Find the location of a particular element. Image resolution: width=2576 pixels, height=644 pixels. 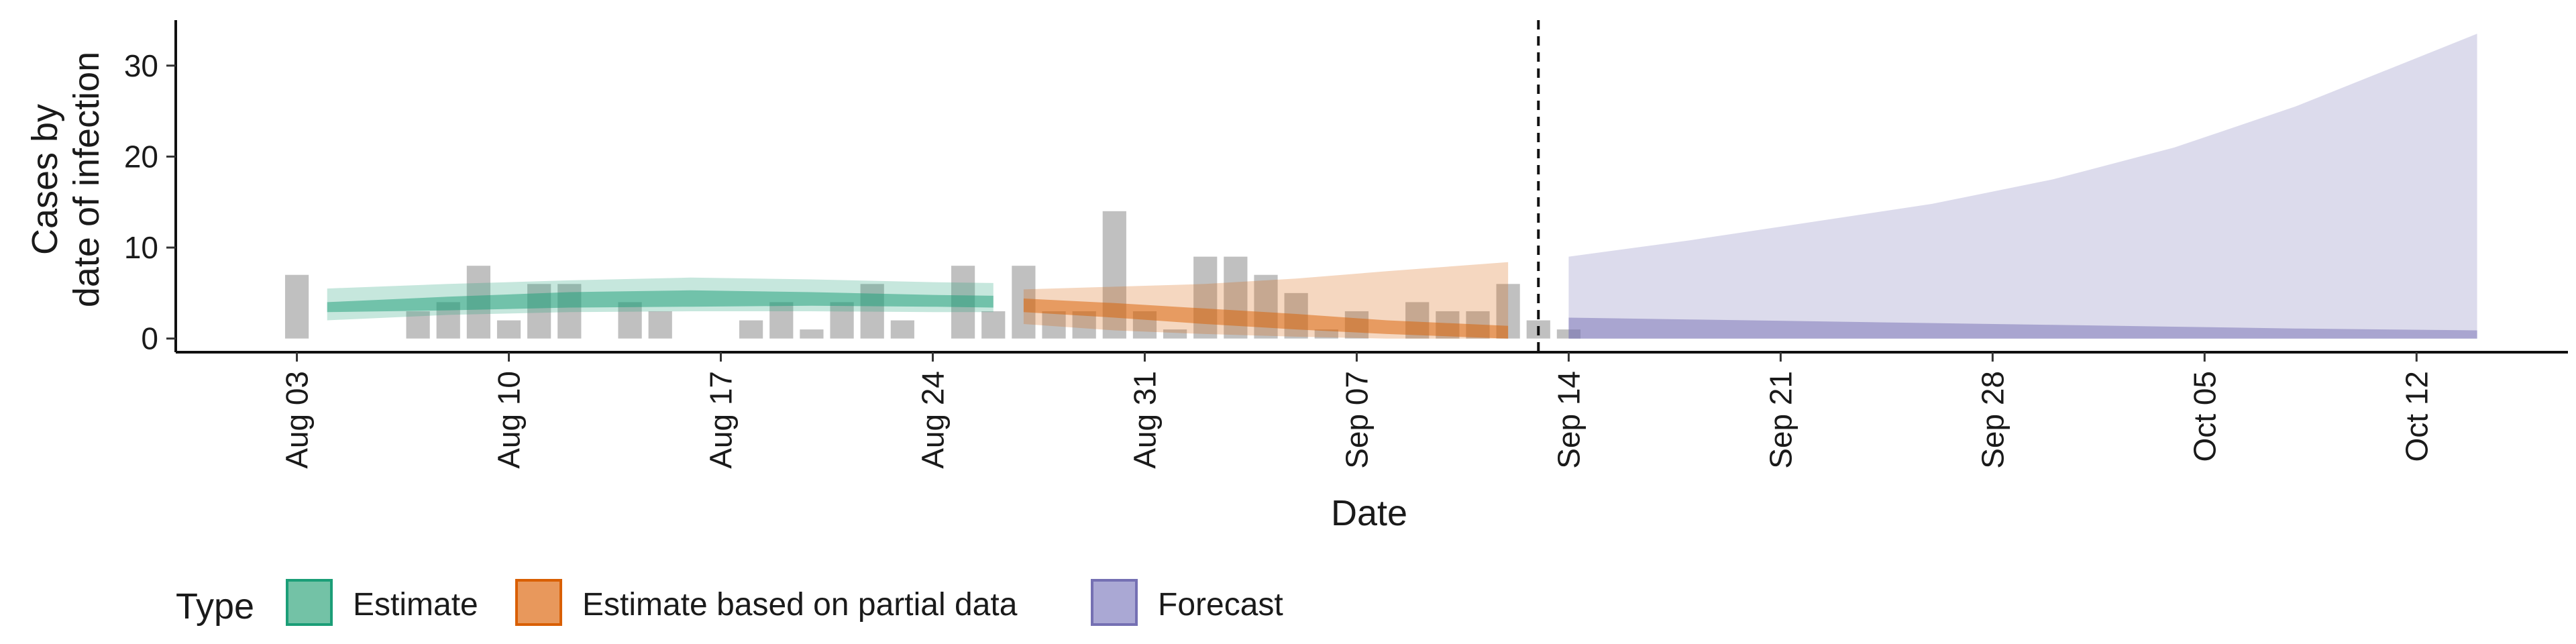

x-tick-label: Sep 07 is located at coordinates (1356, 420).